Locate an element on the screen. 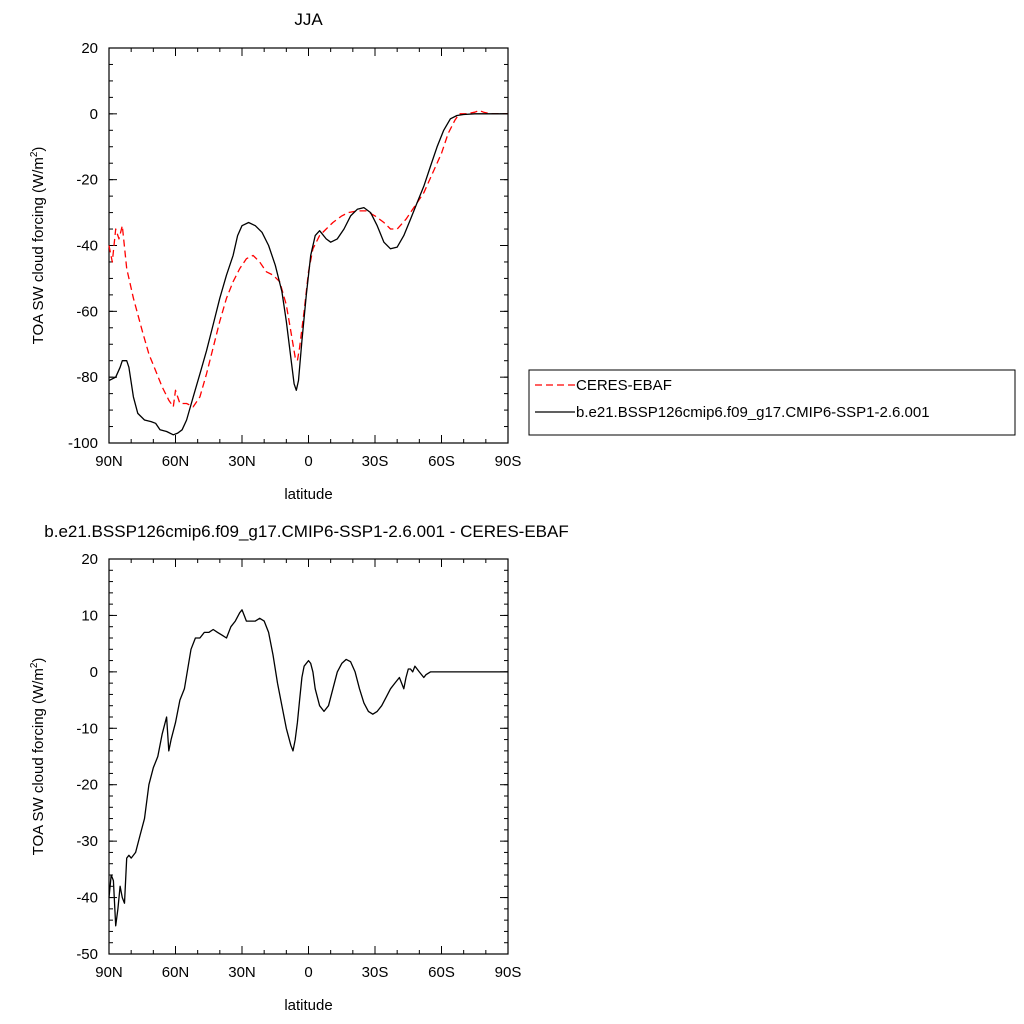  legend-box is located at coordinates (772, 402).